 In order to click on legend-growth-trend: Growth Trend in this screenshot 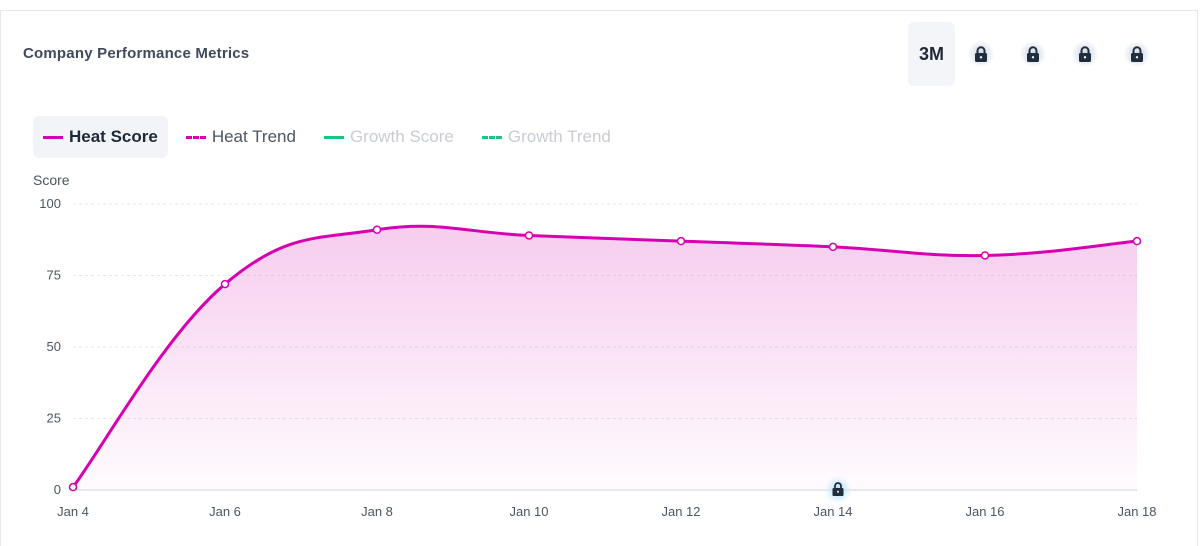, I will do `click(546, 137)`.